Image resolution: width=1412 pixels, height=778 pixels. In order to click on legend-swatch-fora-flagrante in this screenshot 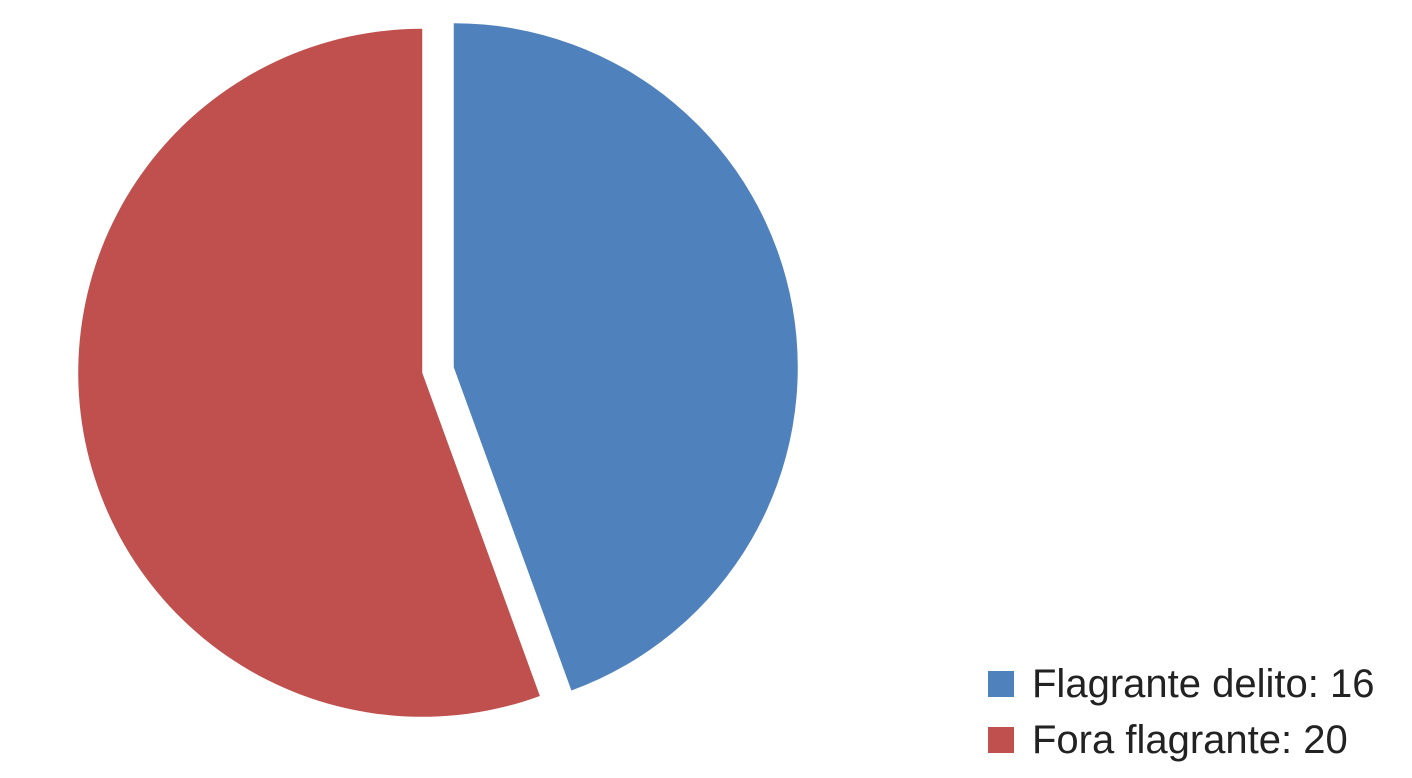, I will do `click(1001, 740)`.